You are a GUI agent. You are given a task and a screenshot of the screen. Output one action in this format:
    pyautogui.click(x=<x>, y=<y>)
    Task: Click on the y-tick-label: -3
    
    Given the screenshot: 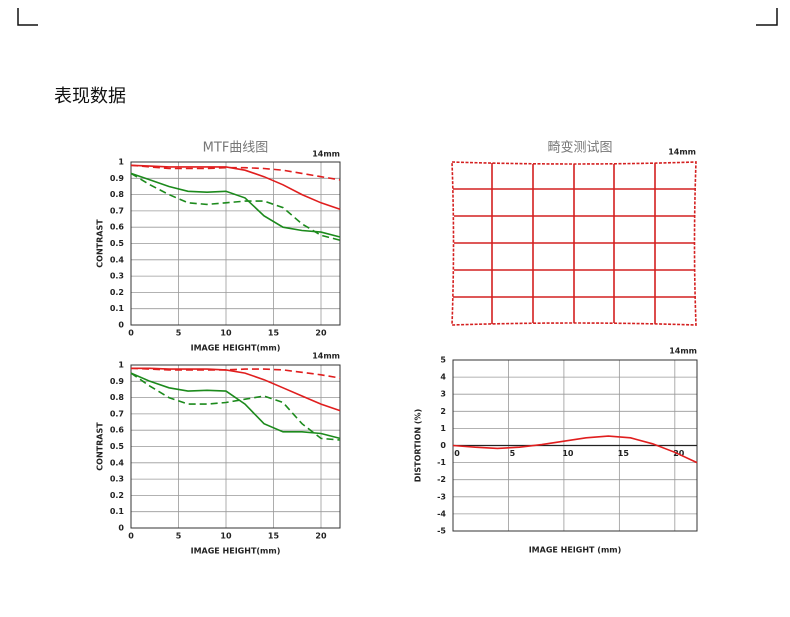 What is the action you would take?
    pyautogui.click(x=441, y=496)
    